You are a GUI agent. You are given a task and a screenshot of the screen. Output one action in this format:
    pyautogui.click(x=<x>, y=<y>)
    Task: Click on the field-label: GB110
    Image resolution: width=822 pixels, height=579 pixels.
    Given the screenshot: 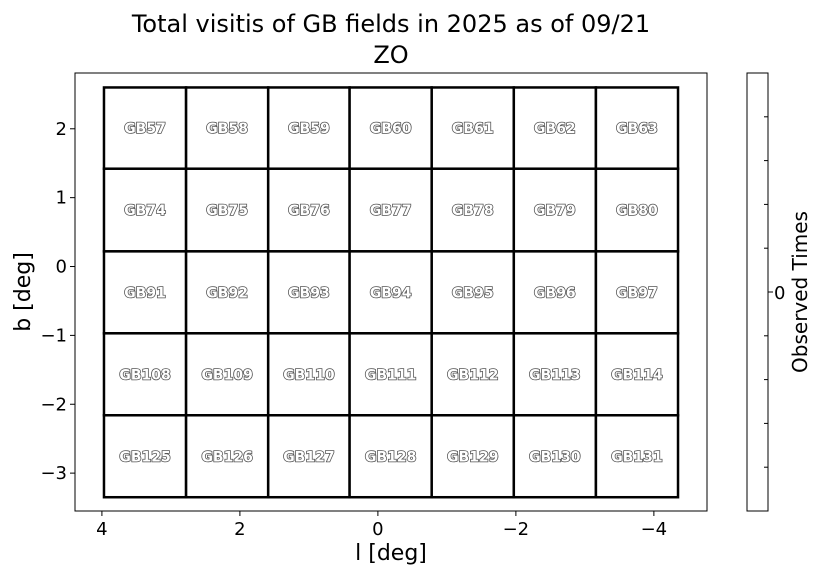 What is the action you would take?
    pyautogui.click(x=309, y=375)
    